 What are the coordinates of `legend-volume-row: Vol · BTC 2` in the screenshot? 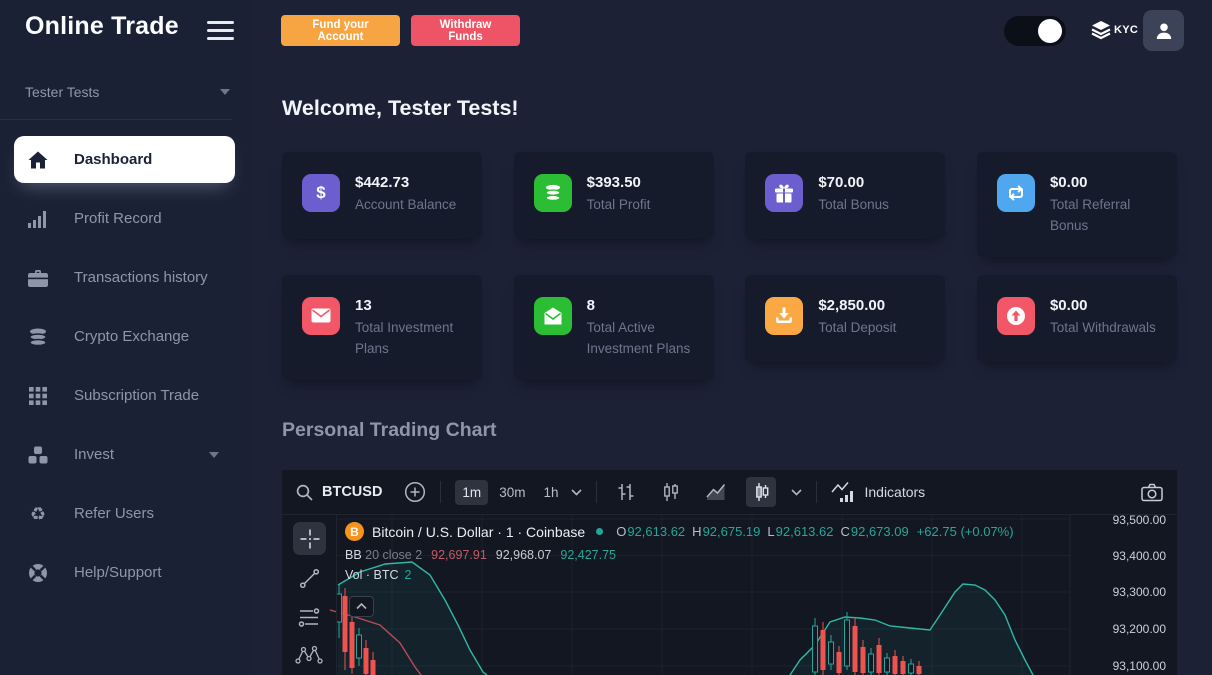 It's located at (679, 575).